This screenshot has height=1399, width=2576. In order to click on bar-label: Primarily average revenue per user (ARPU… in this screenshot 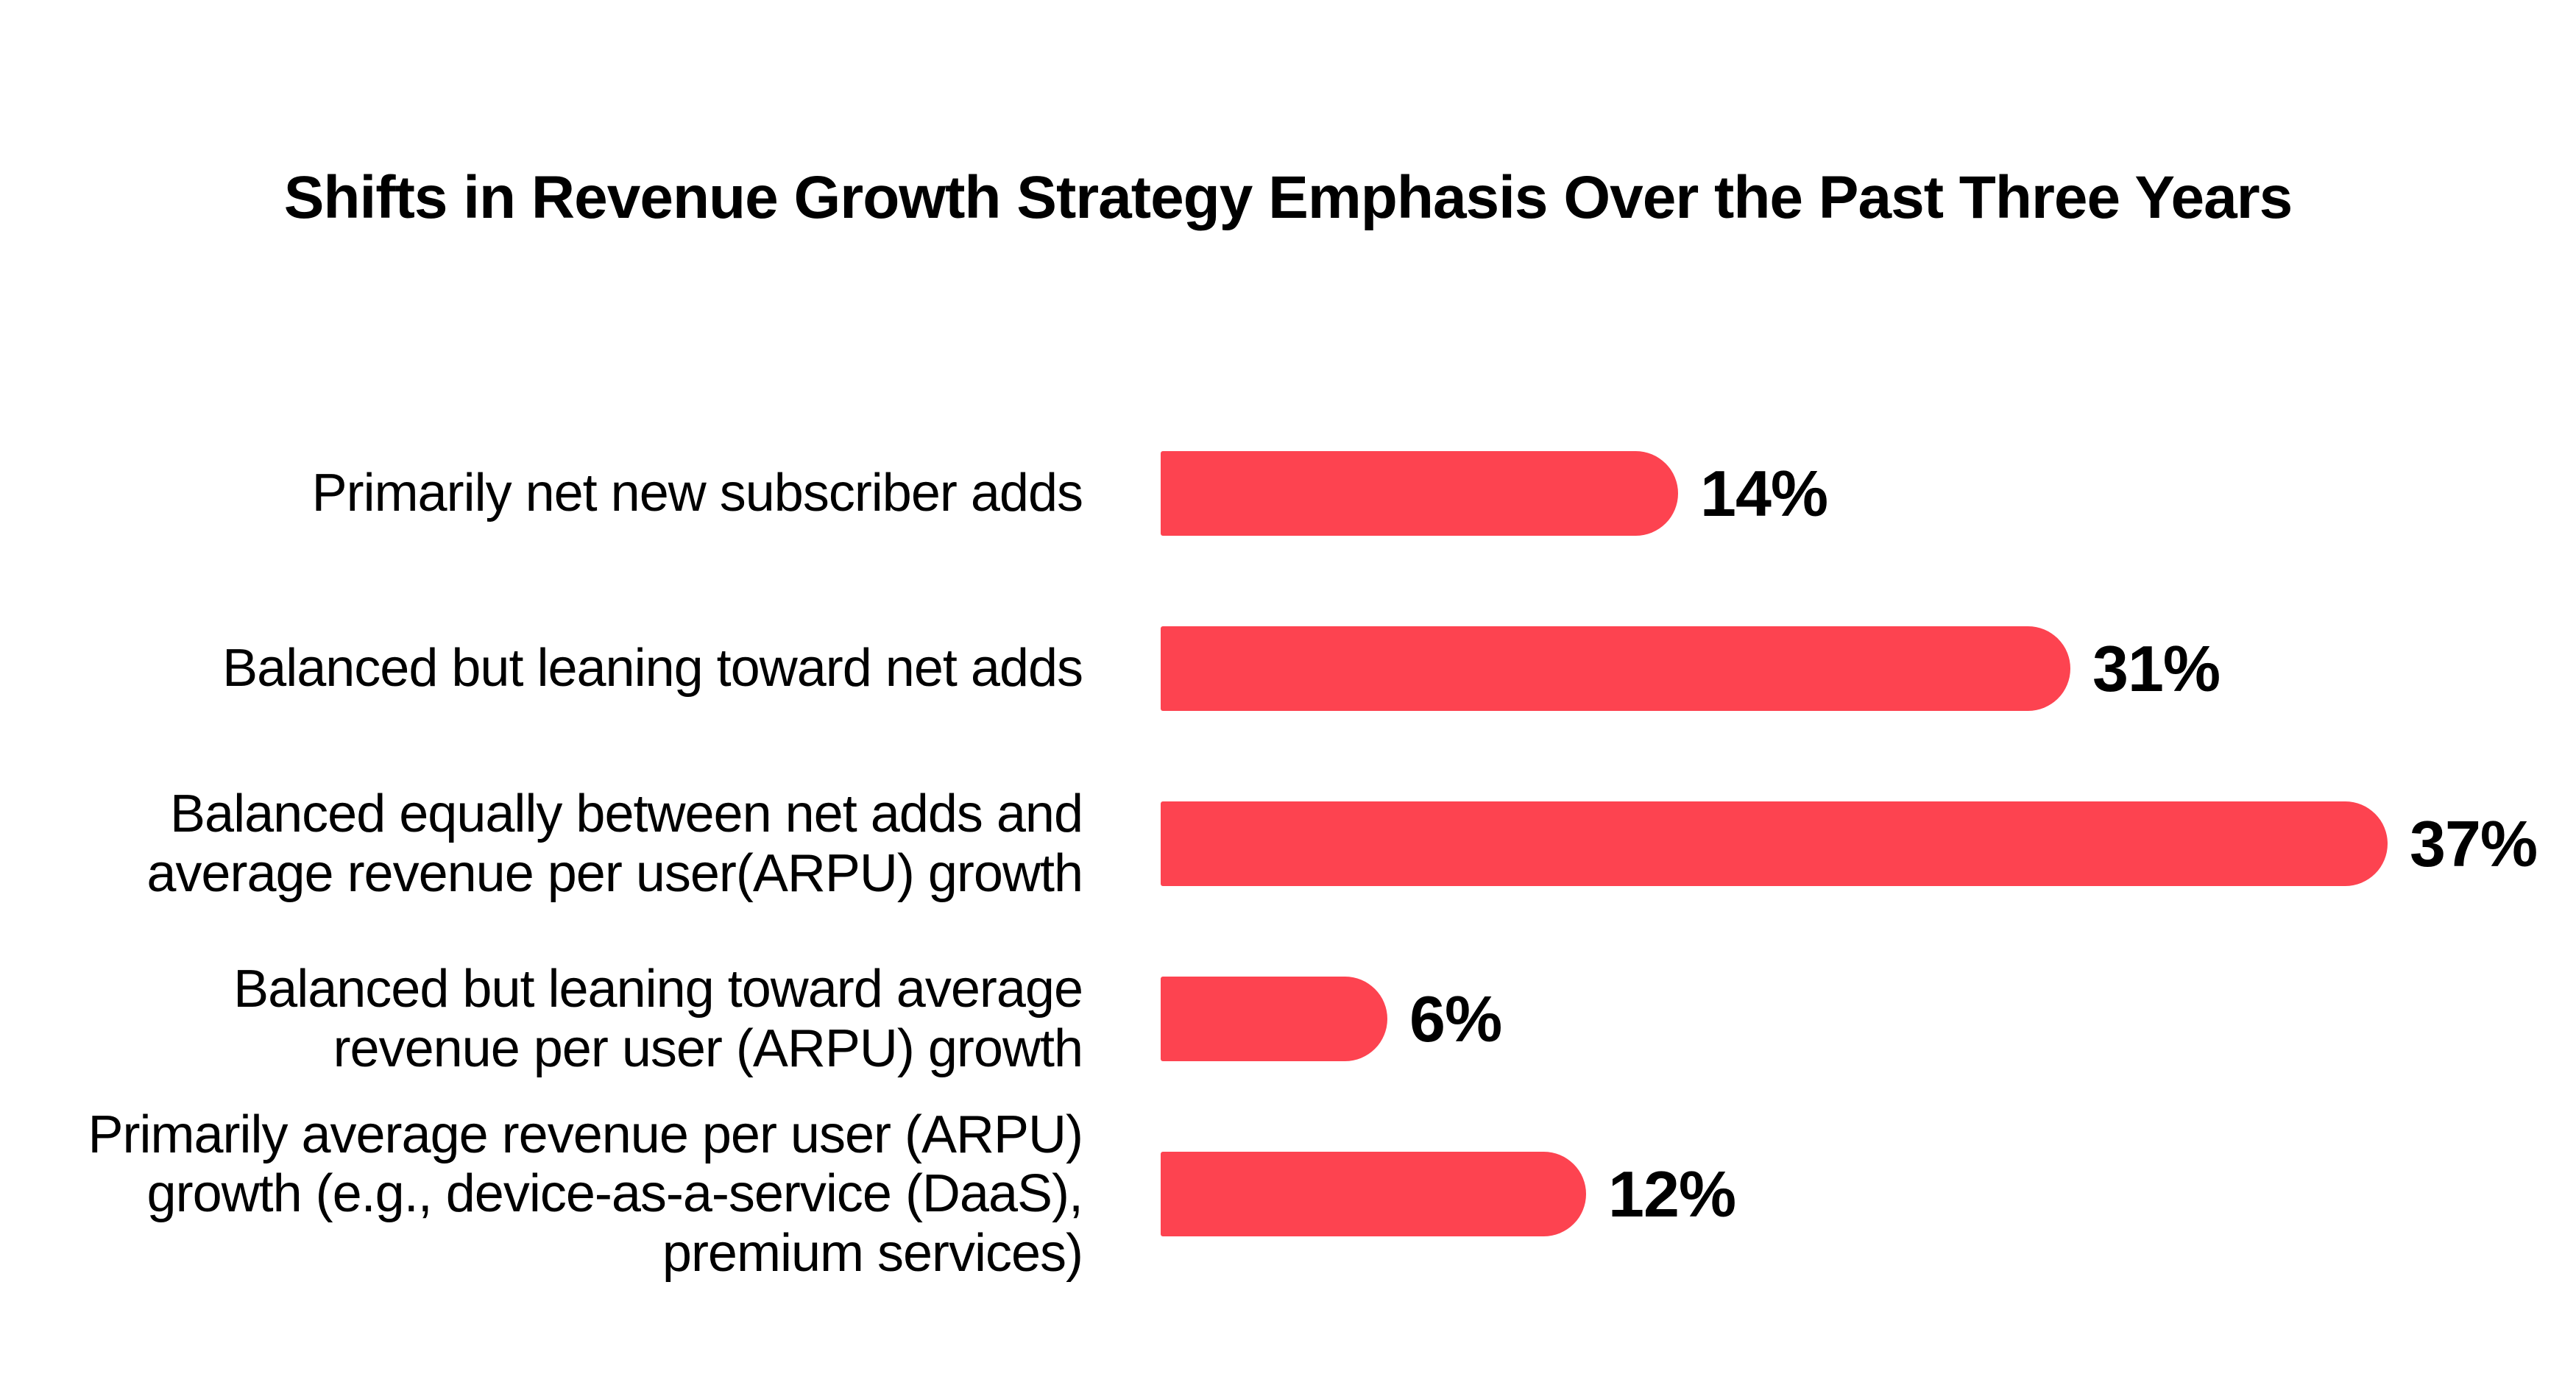, I will do `click(585, 1194)`.